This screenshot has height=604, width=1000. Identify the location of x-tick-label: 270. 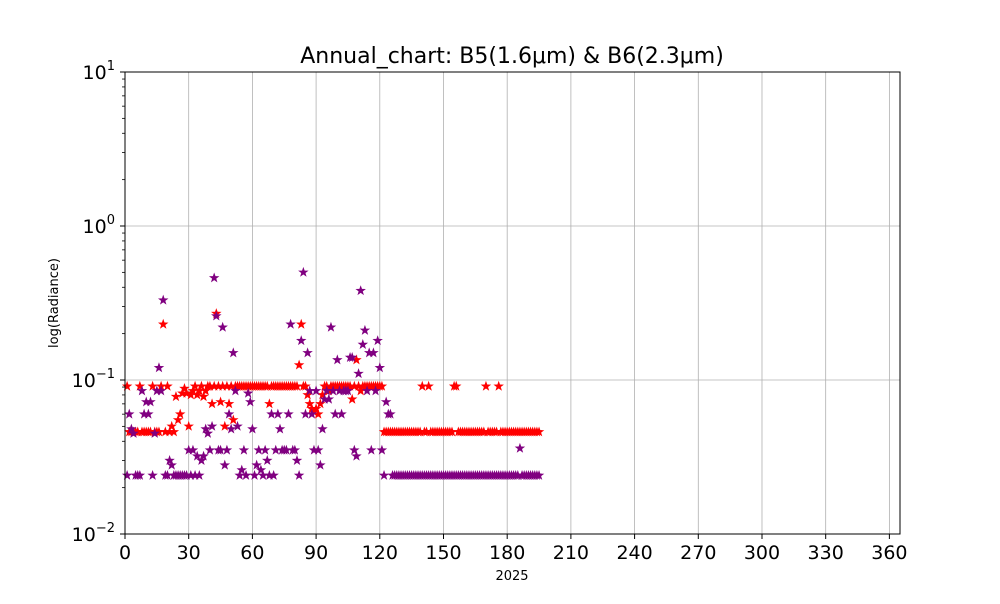
(698, 553).